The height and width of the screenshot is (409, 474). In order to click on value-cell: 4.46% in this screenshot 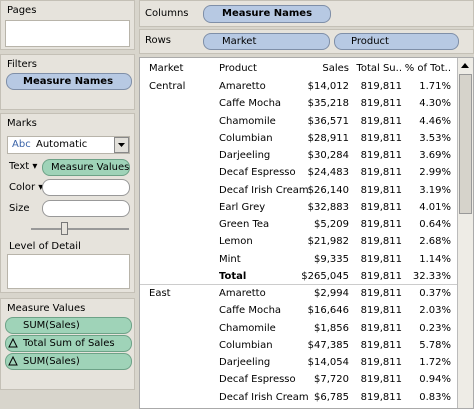, I will do `click(435, 121)`.